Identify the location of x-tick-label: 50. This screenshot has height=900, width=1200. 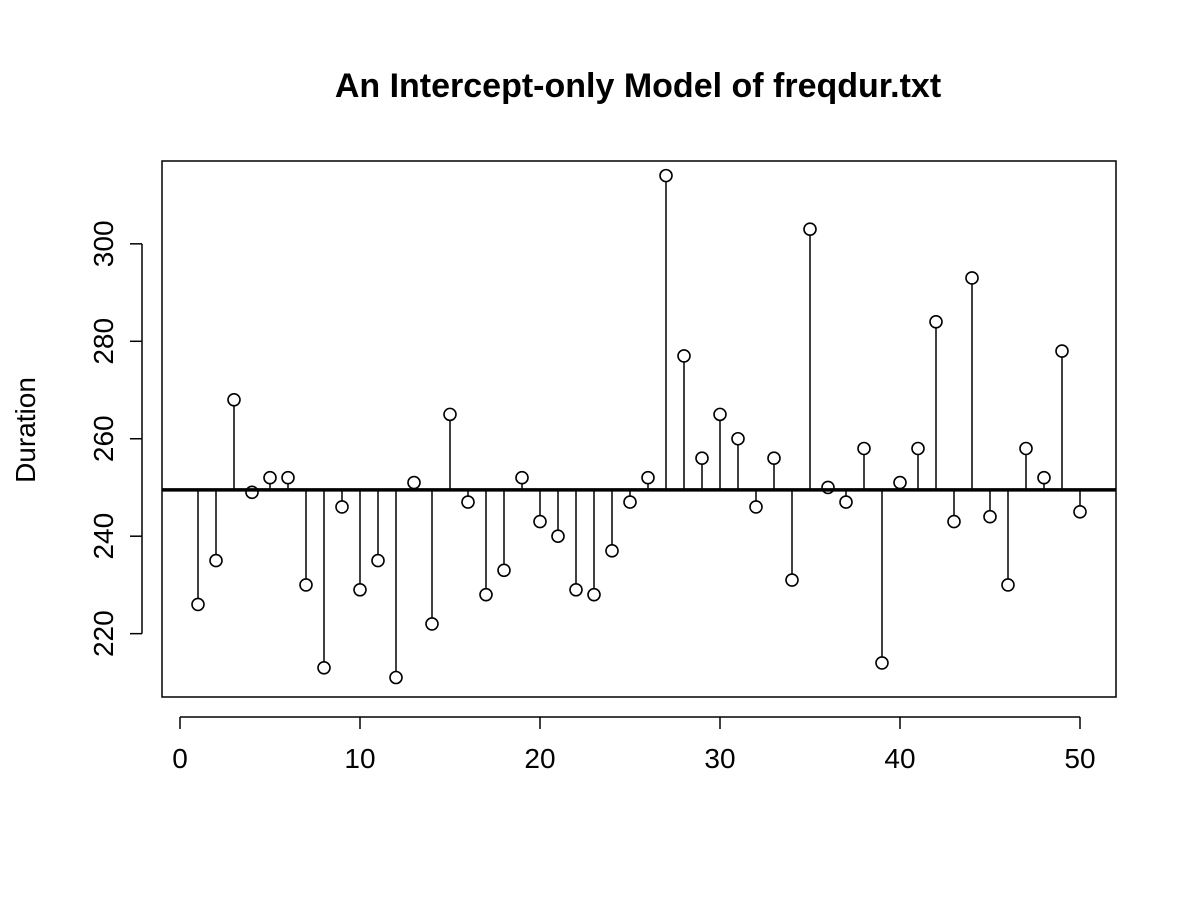
(1079, 758).